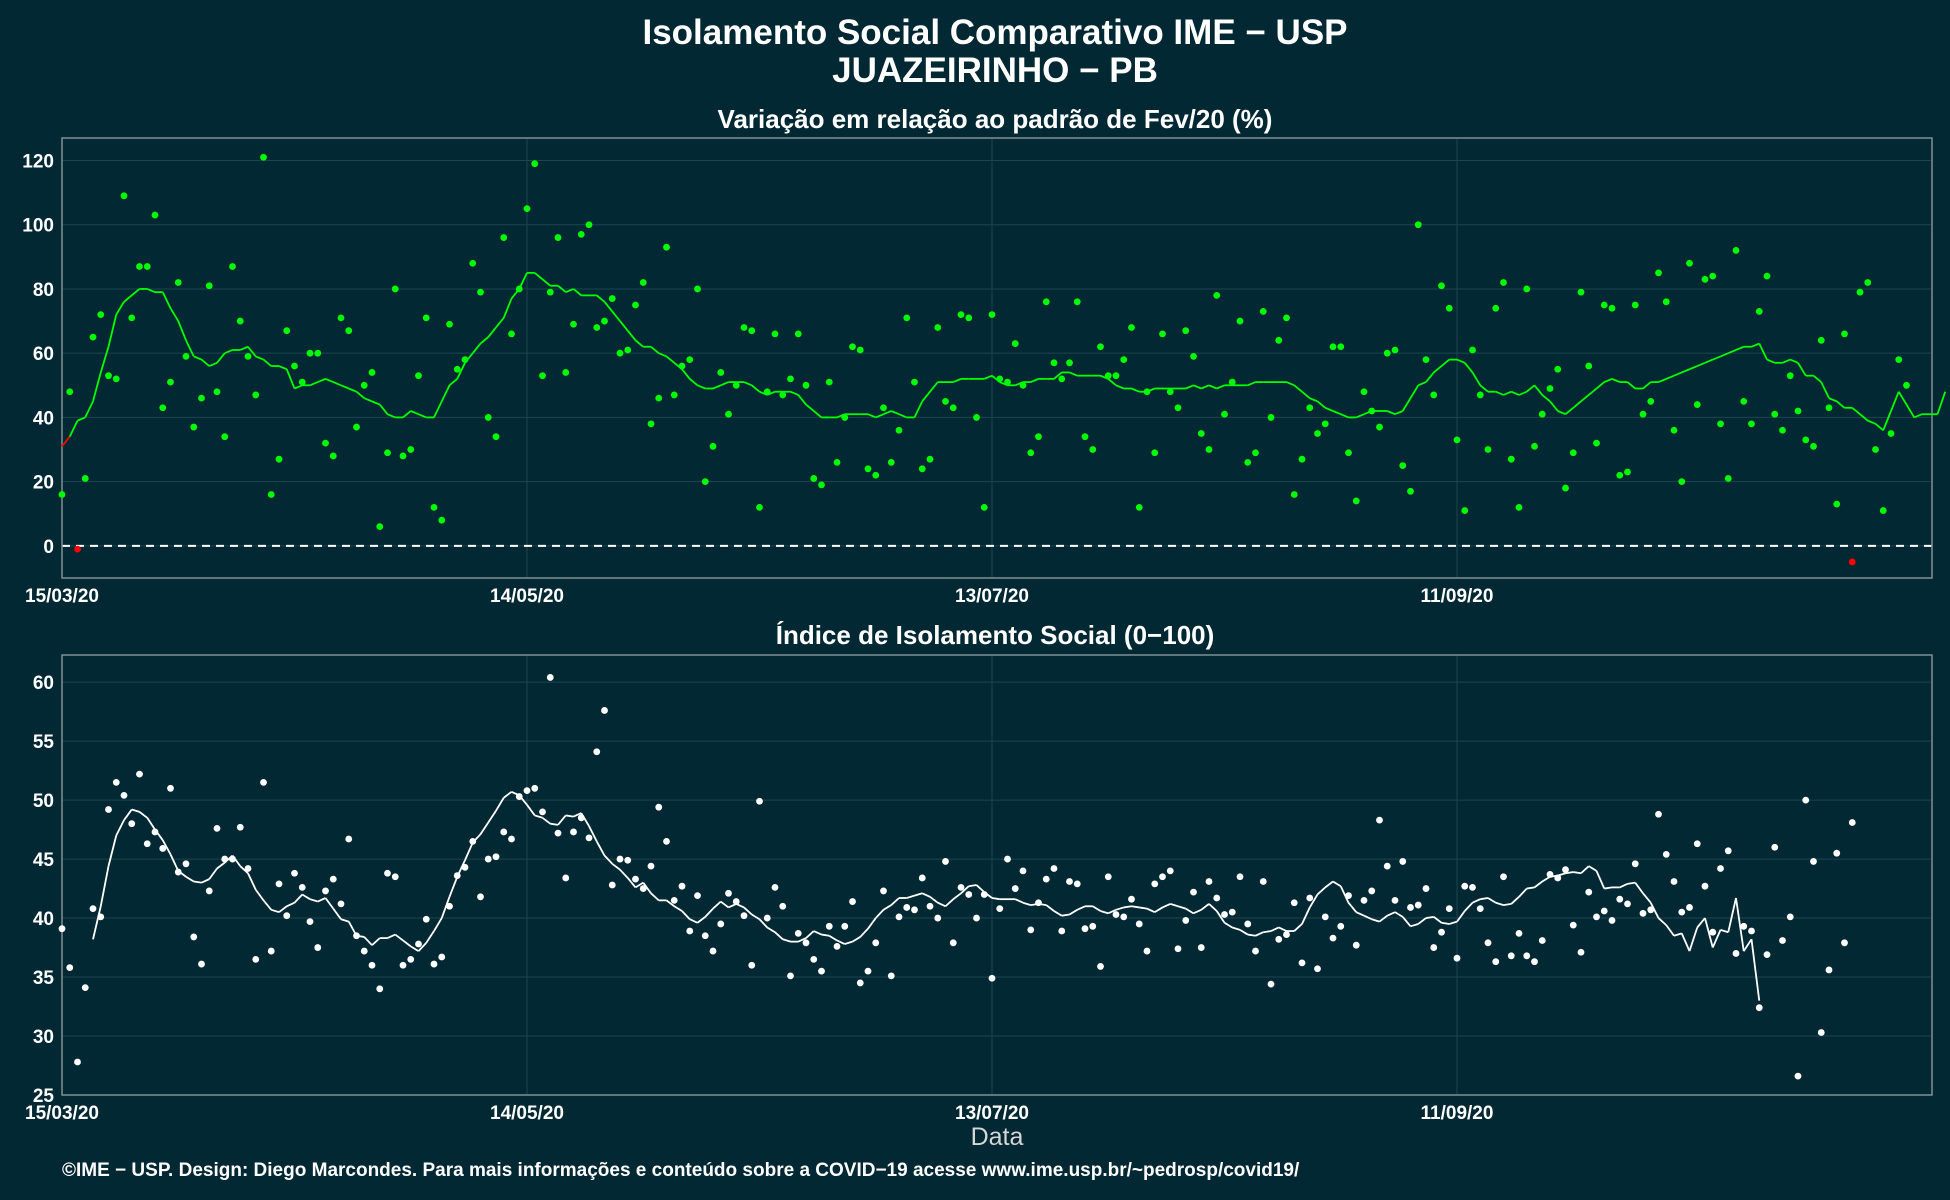 The width and height of the screenshot is (1950, 1200). Describe the element at coordinates (995, 70) in the screenshot. I see `chart-subtitle: JUAZEIRINHO − PB` at that location.